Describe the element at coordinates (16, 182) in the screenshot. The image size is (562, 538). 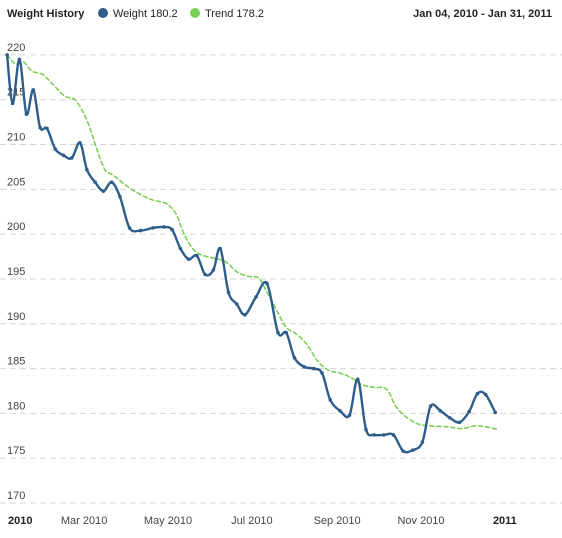
I see `y-tick-label-205: 205` at that location.